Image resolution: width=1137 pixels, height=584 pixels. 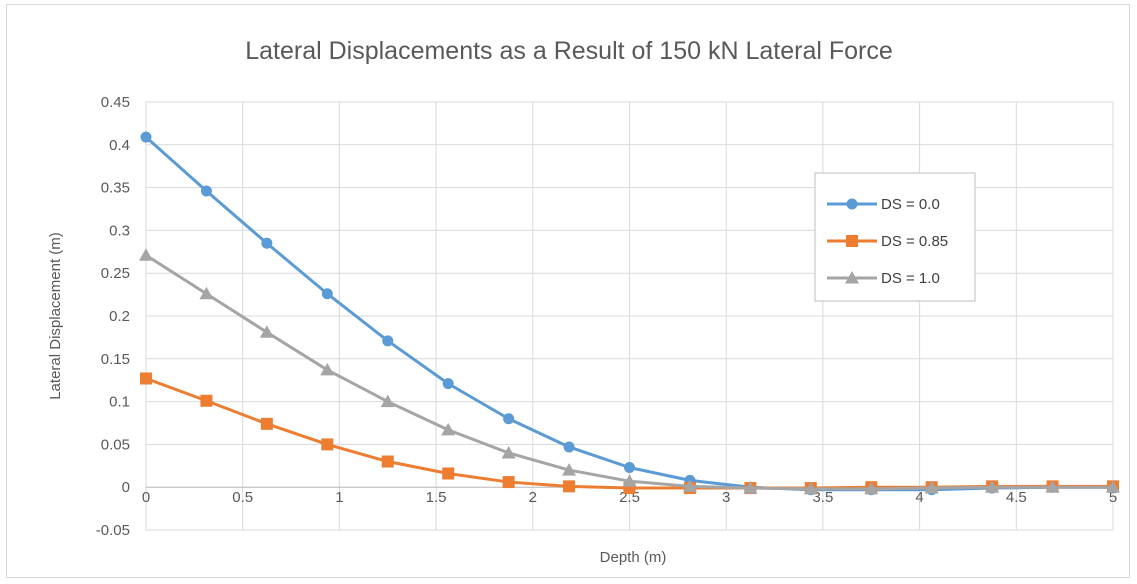 I want to click on y-tick-label: 0.35, so click(x=115, y=188).